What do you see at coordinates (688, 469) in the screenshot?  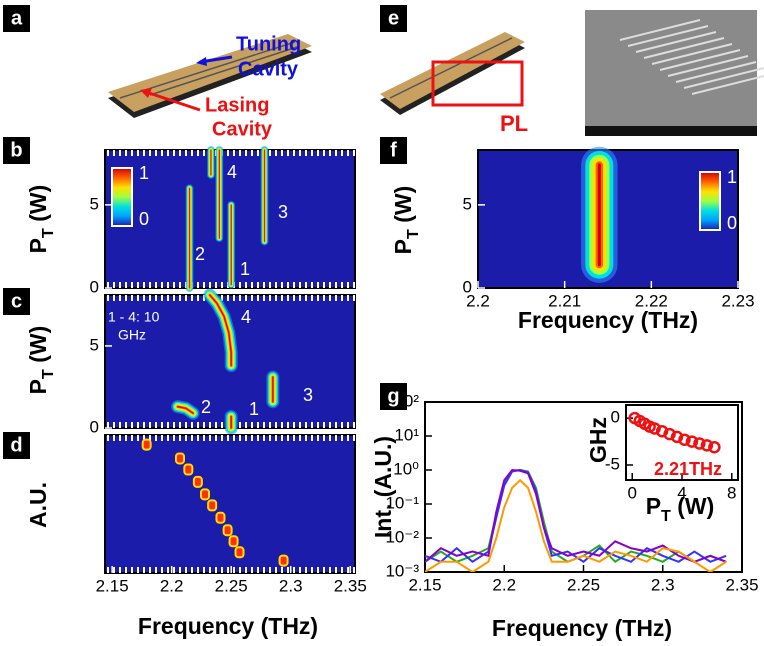 I see `annotation: 2.21THz` at bounding box center [688, 469].